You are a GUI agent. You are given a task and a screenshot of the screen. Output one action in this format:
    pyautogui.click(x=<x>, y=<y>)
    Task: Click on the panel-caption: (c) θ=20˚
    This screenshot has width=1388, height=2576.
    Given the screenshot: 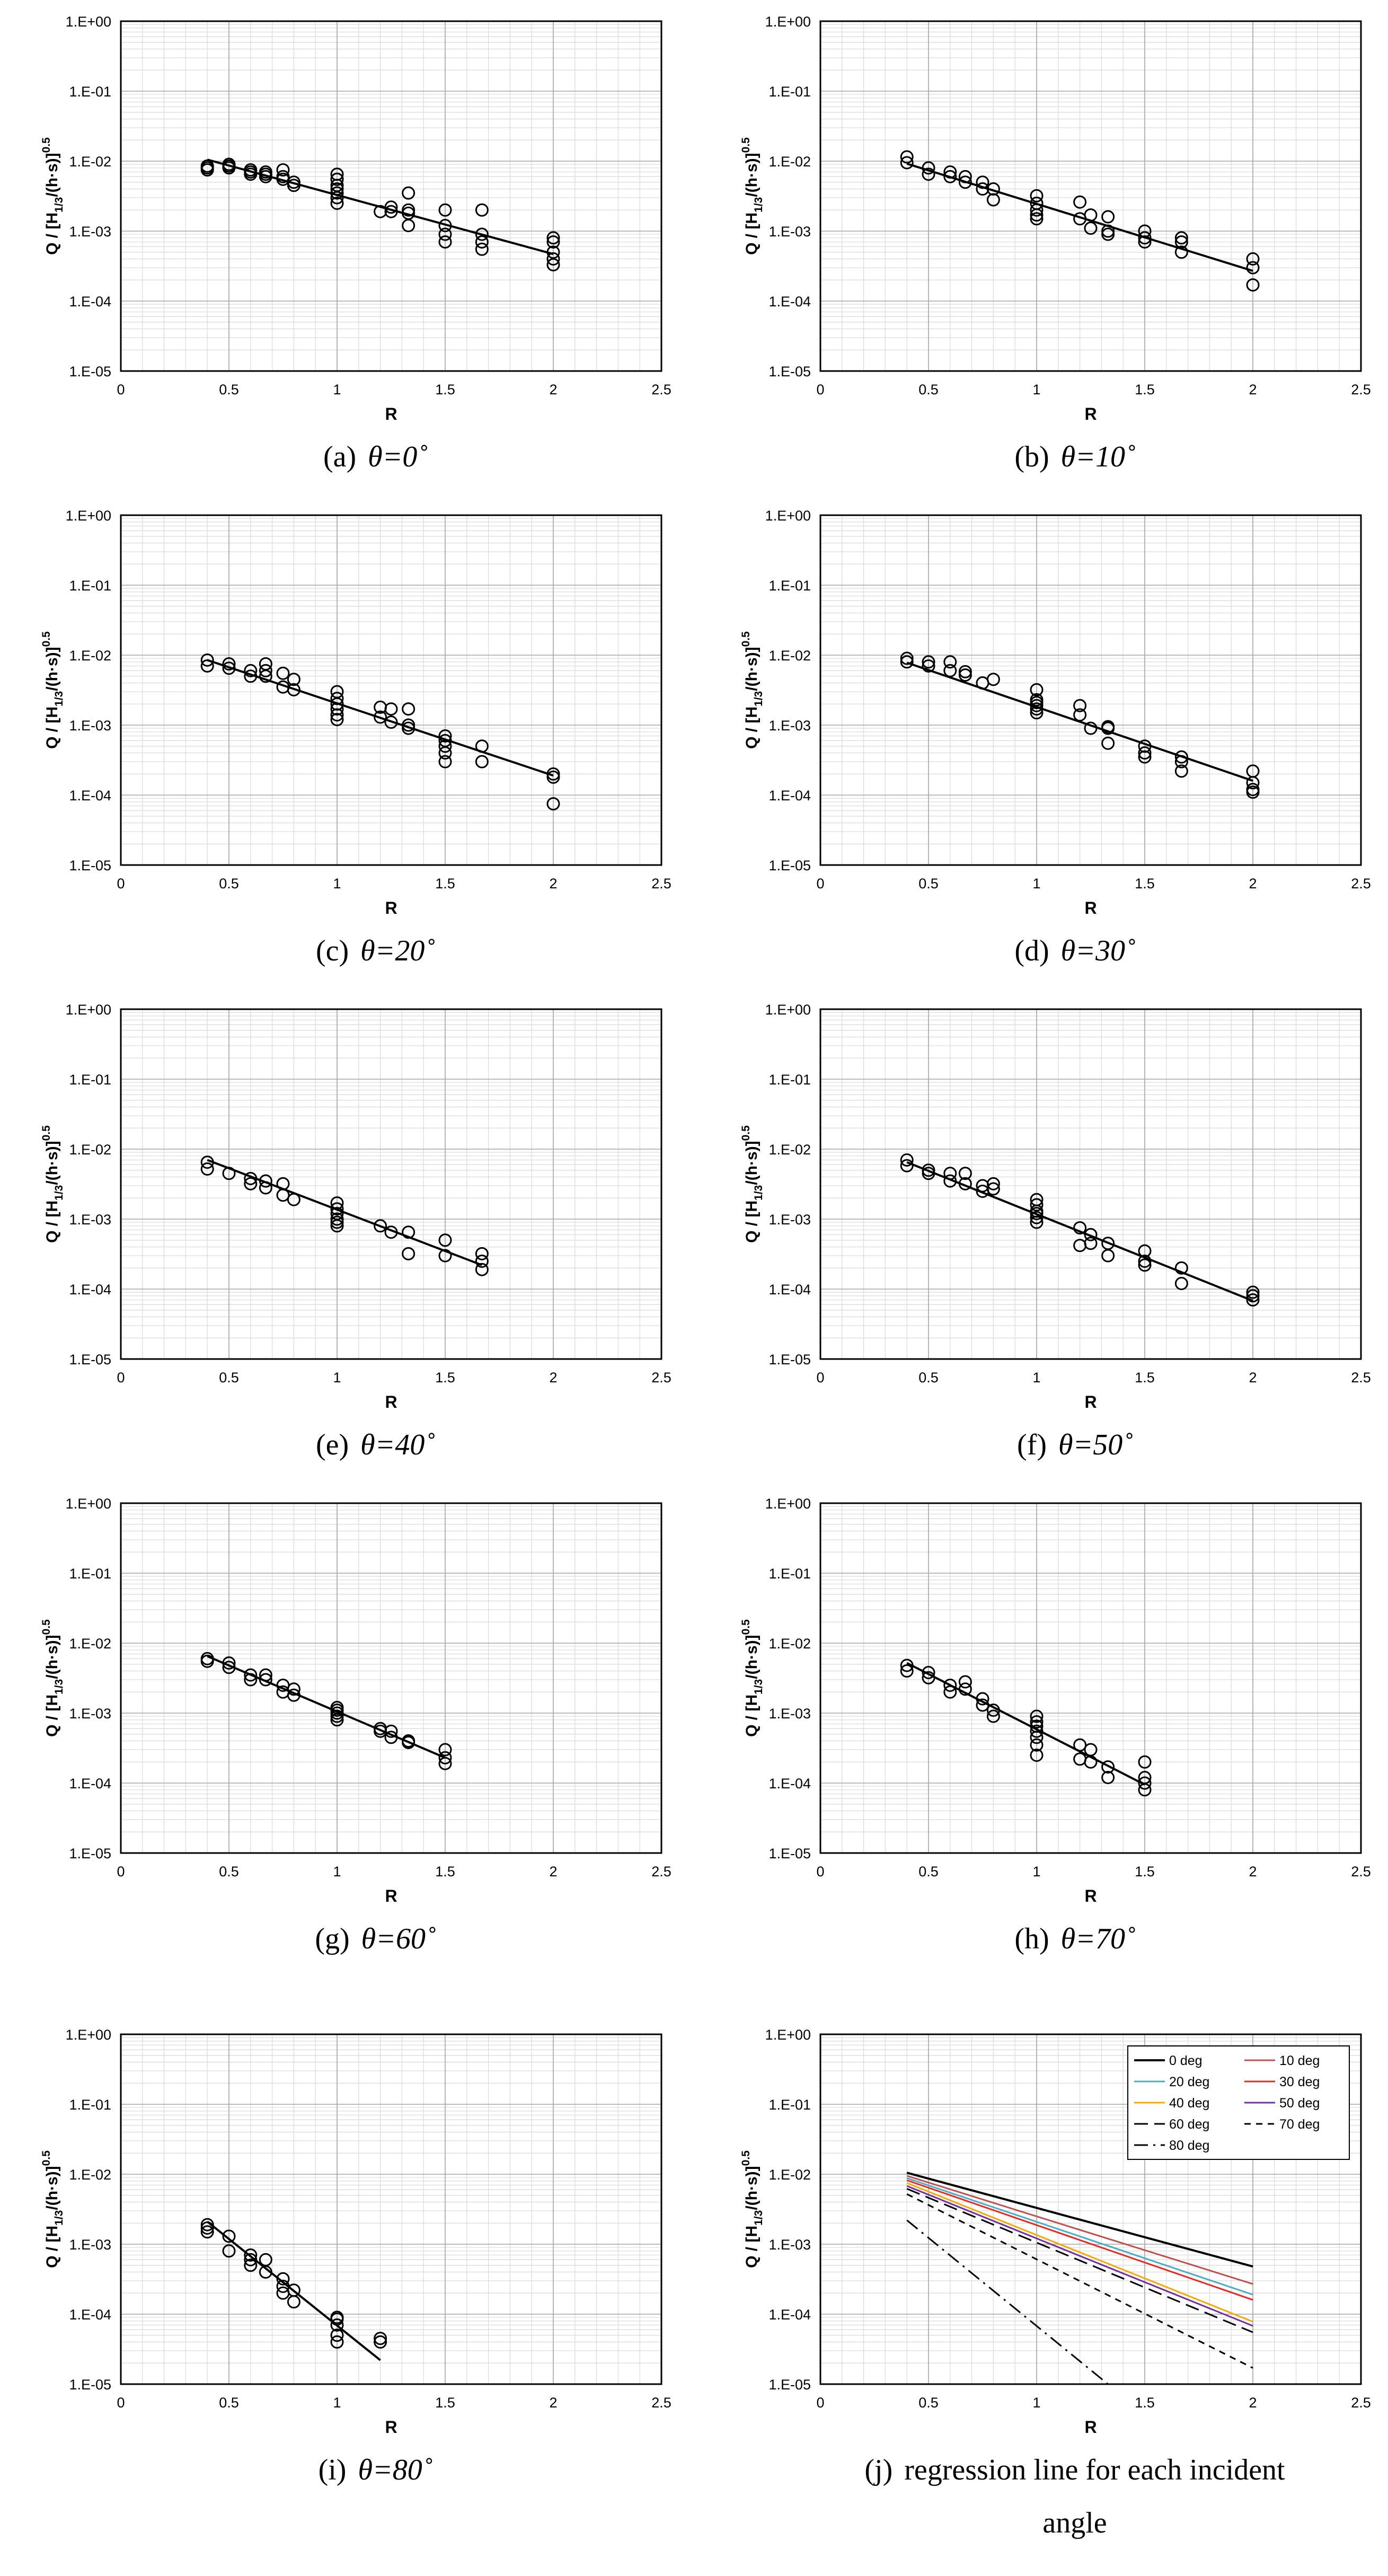 What is the action you would take?
    pyautogui.click(x=376, y=950)
    